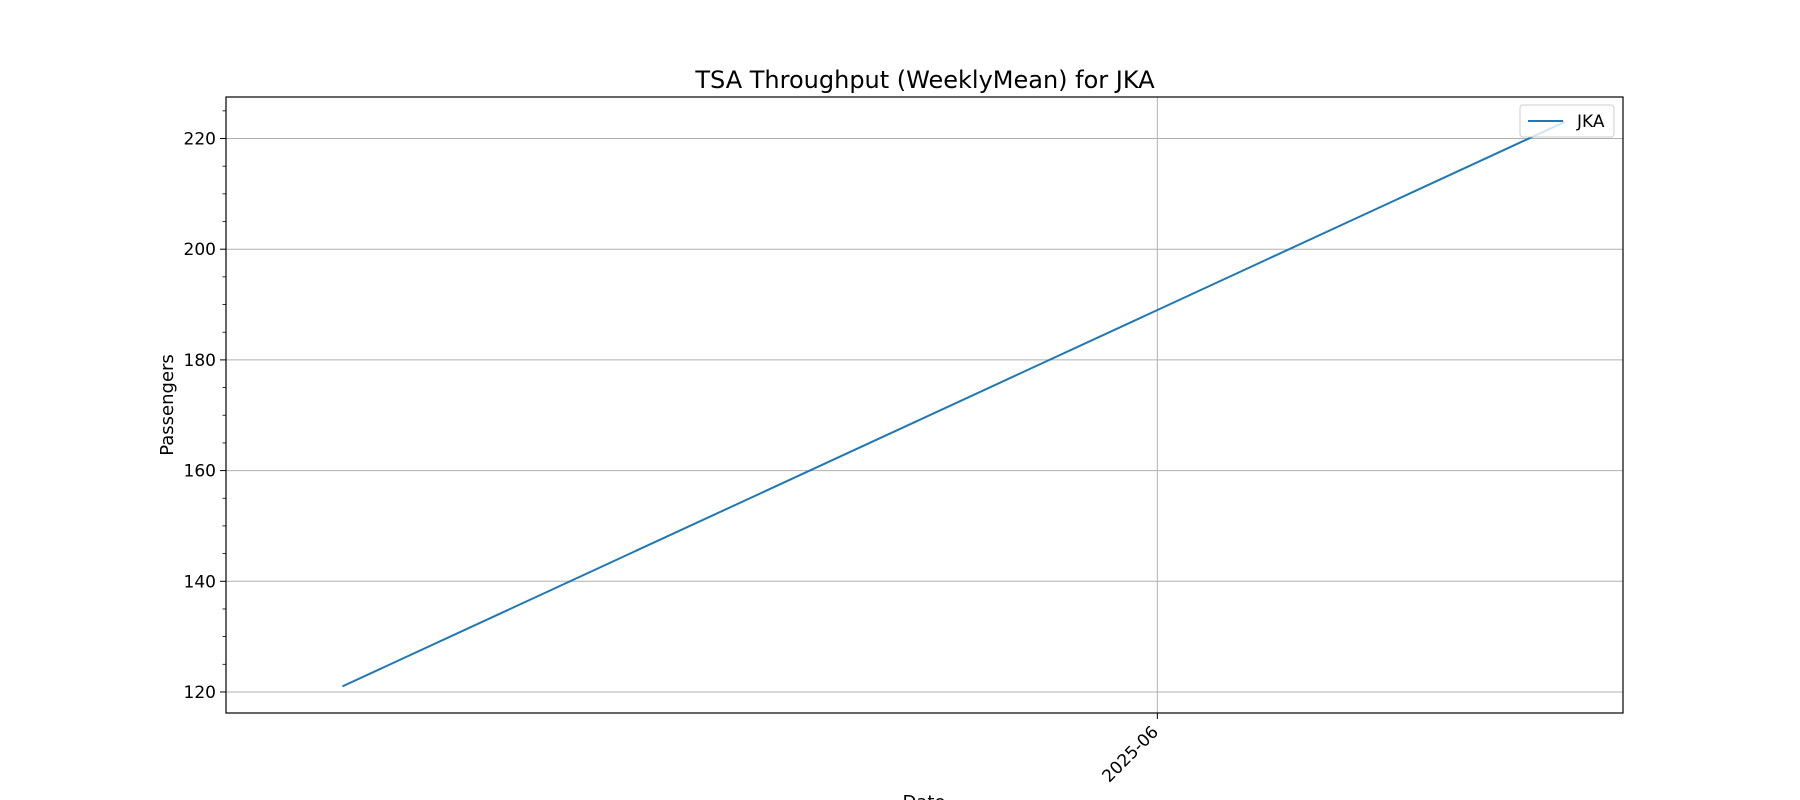  Describe the element at coordinates (924, 80) in the screenshot. I see `chart-title: TSA Throughput (WeeklyMean) for JKA` at that location.